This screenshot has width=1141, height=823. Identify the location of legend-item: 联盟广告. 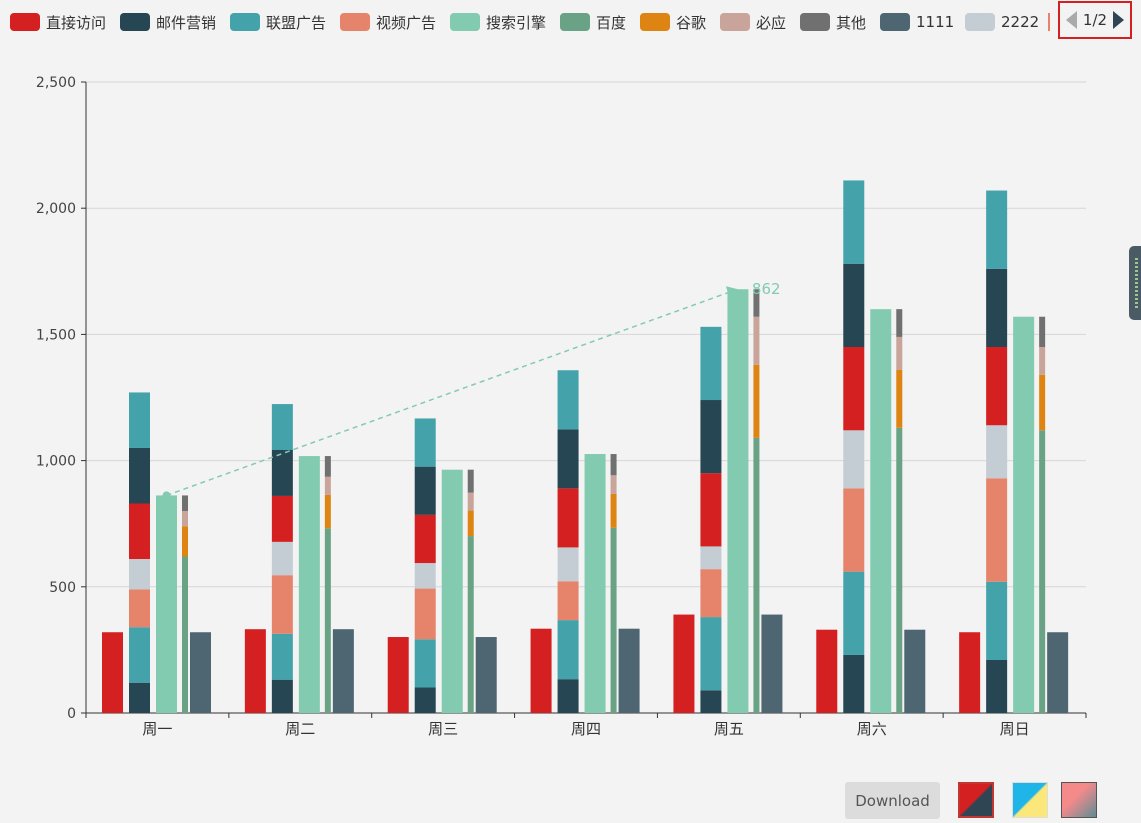
(278, 22).